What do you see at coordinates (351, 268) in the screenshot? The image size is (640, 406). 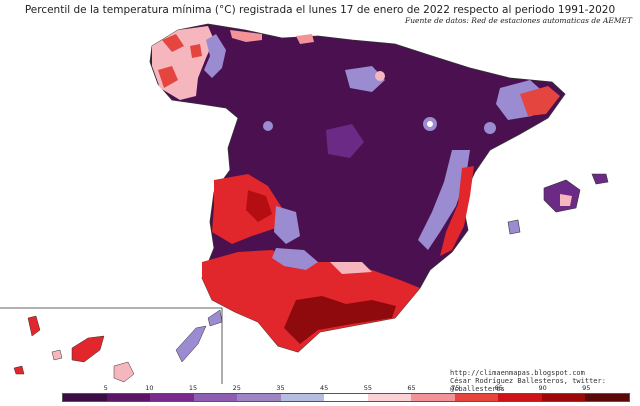 I see `andalusia-pink-band` at bounding box center [351, 268].